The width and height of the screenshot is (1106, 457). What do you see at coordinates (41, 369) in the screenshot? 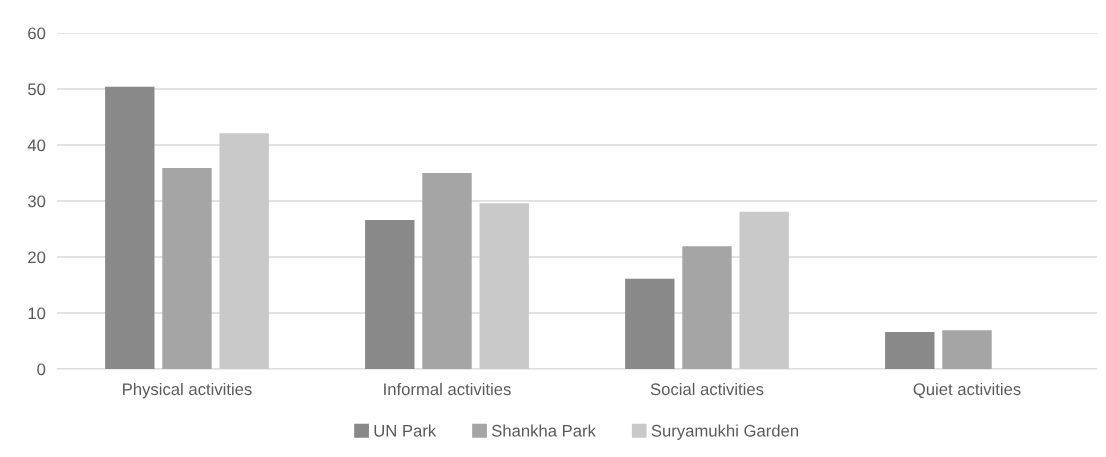
I see `y-tick-label: 0` at bounding box center [41, 369].